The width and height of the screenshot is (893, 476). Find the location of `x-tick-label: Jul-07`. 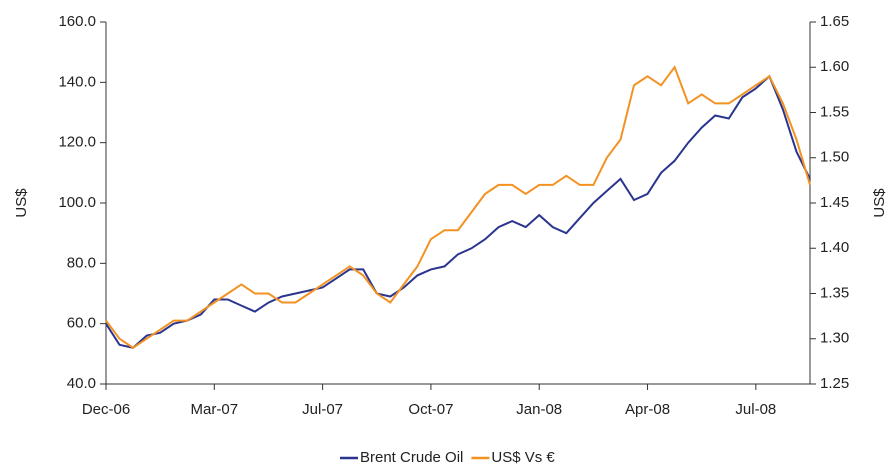

x-tick-label: Jul-07 is located at coordinates (322, 409).